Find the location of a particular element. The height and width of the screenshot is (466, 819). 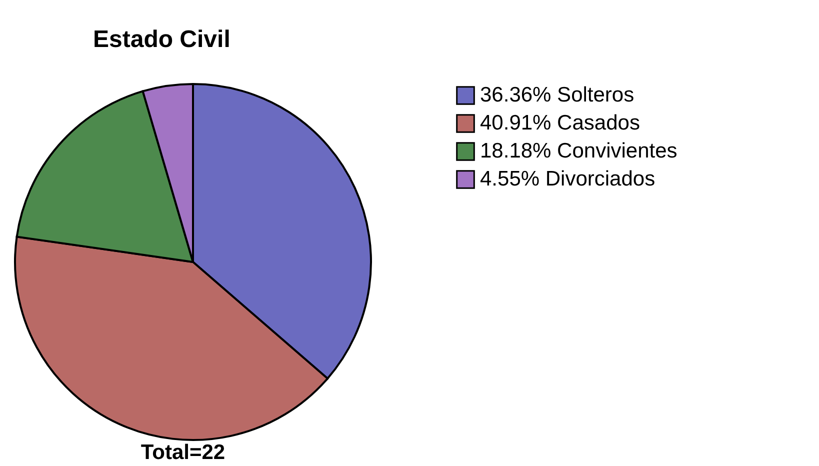

chart-title: Estado Civil is located at coordinates (161, 39).